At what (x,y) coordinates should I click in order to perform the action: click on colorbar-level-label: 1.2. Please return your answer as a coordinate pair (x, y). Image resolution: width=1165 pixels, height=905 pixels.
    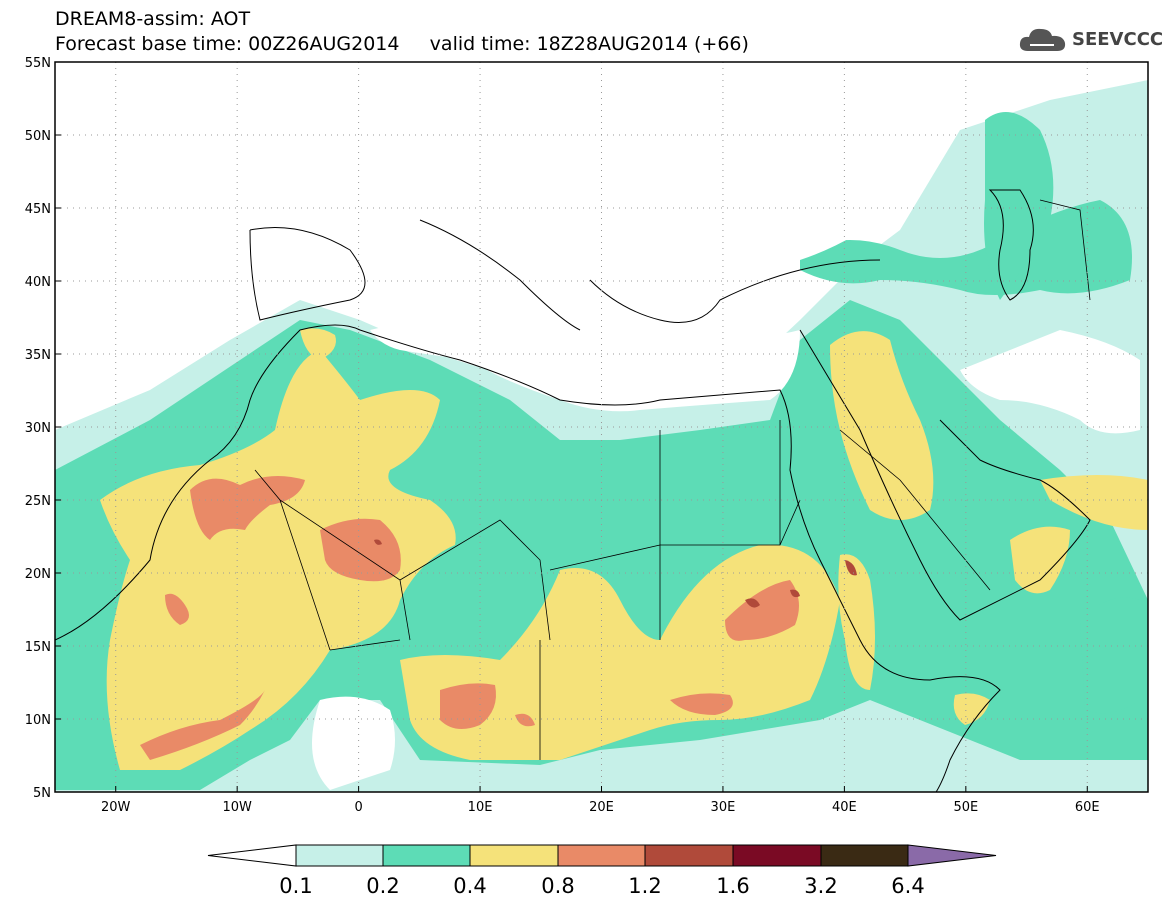
    Looking at the image, I should click on (644, 886).